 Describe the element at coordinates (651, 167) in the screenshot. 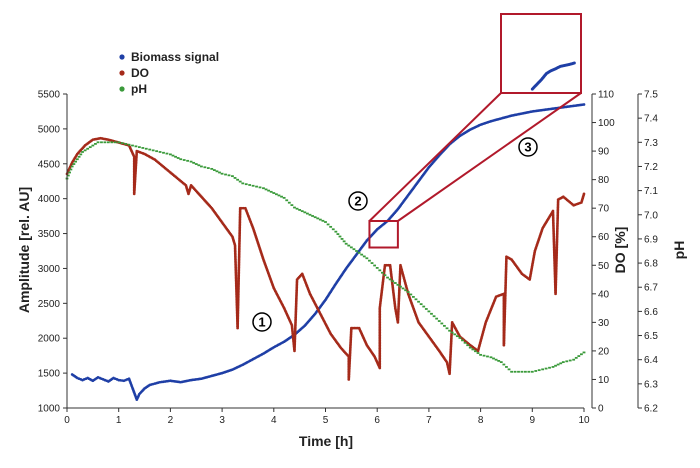

I see `y-right2-tick-label: 7.2` at that location.